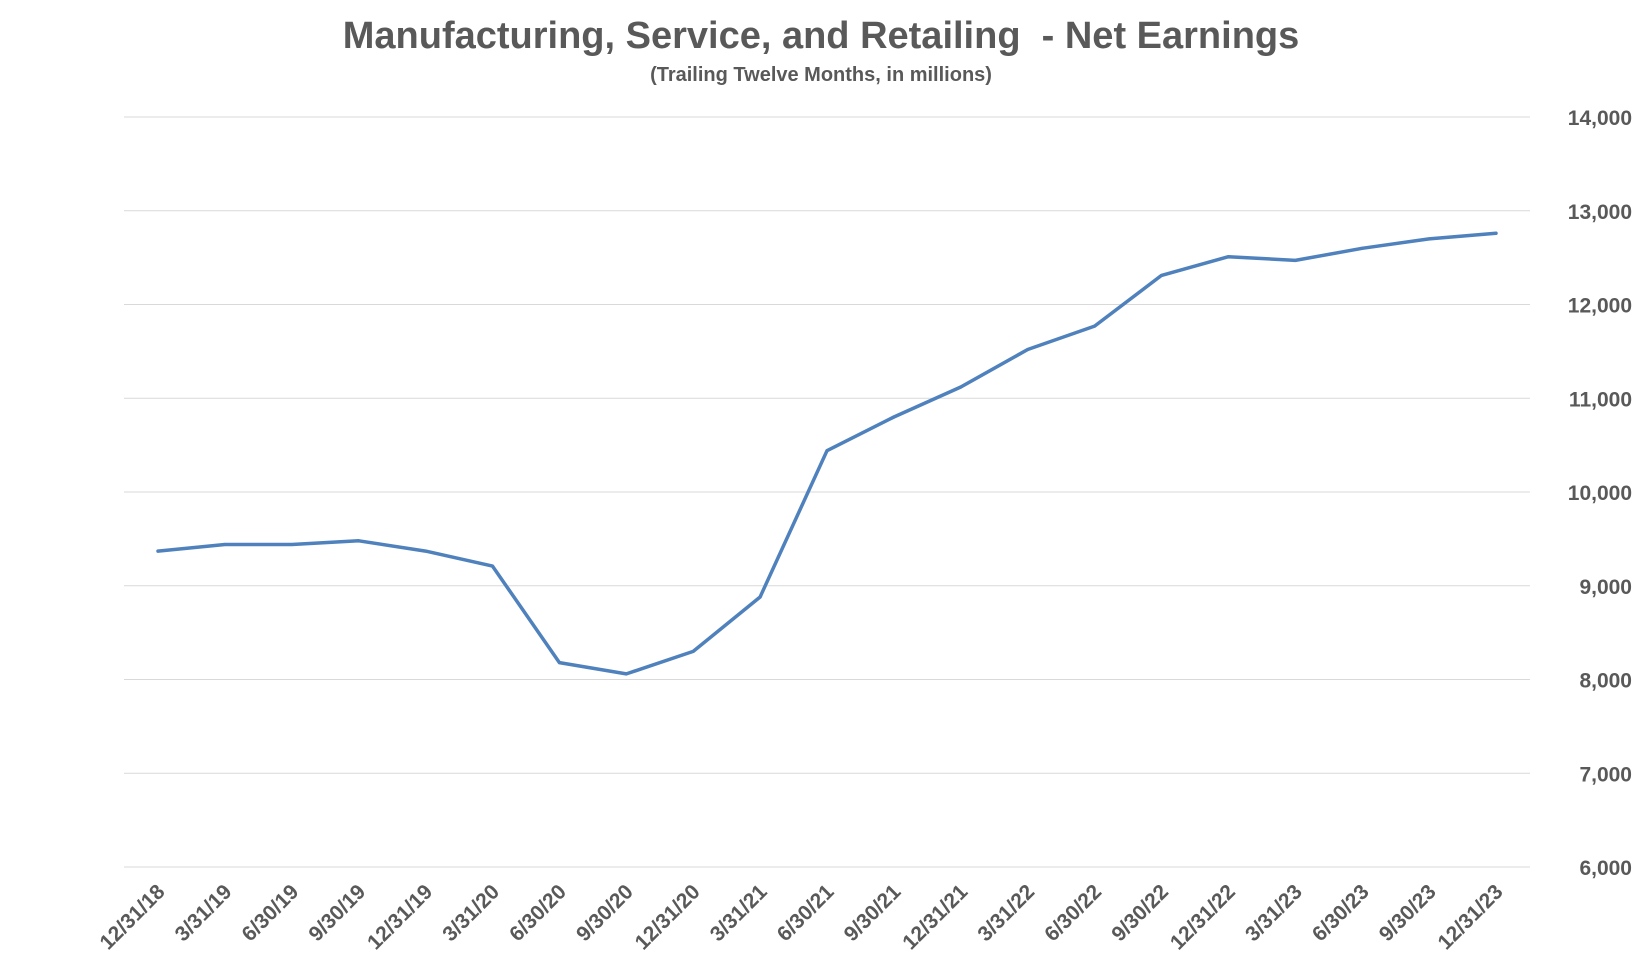  Describe the element at coordinates (1073, 913) in the screenshot. I see `x-tick-label: 6/30/22` at that location.